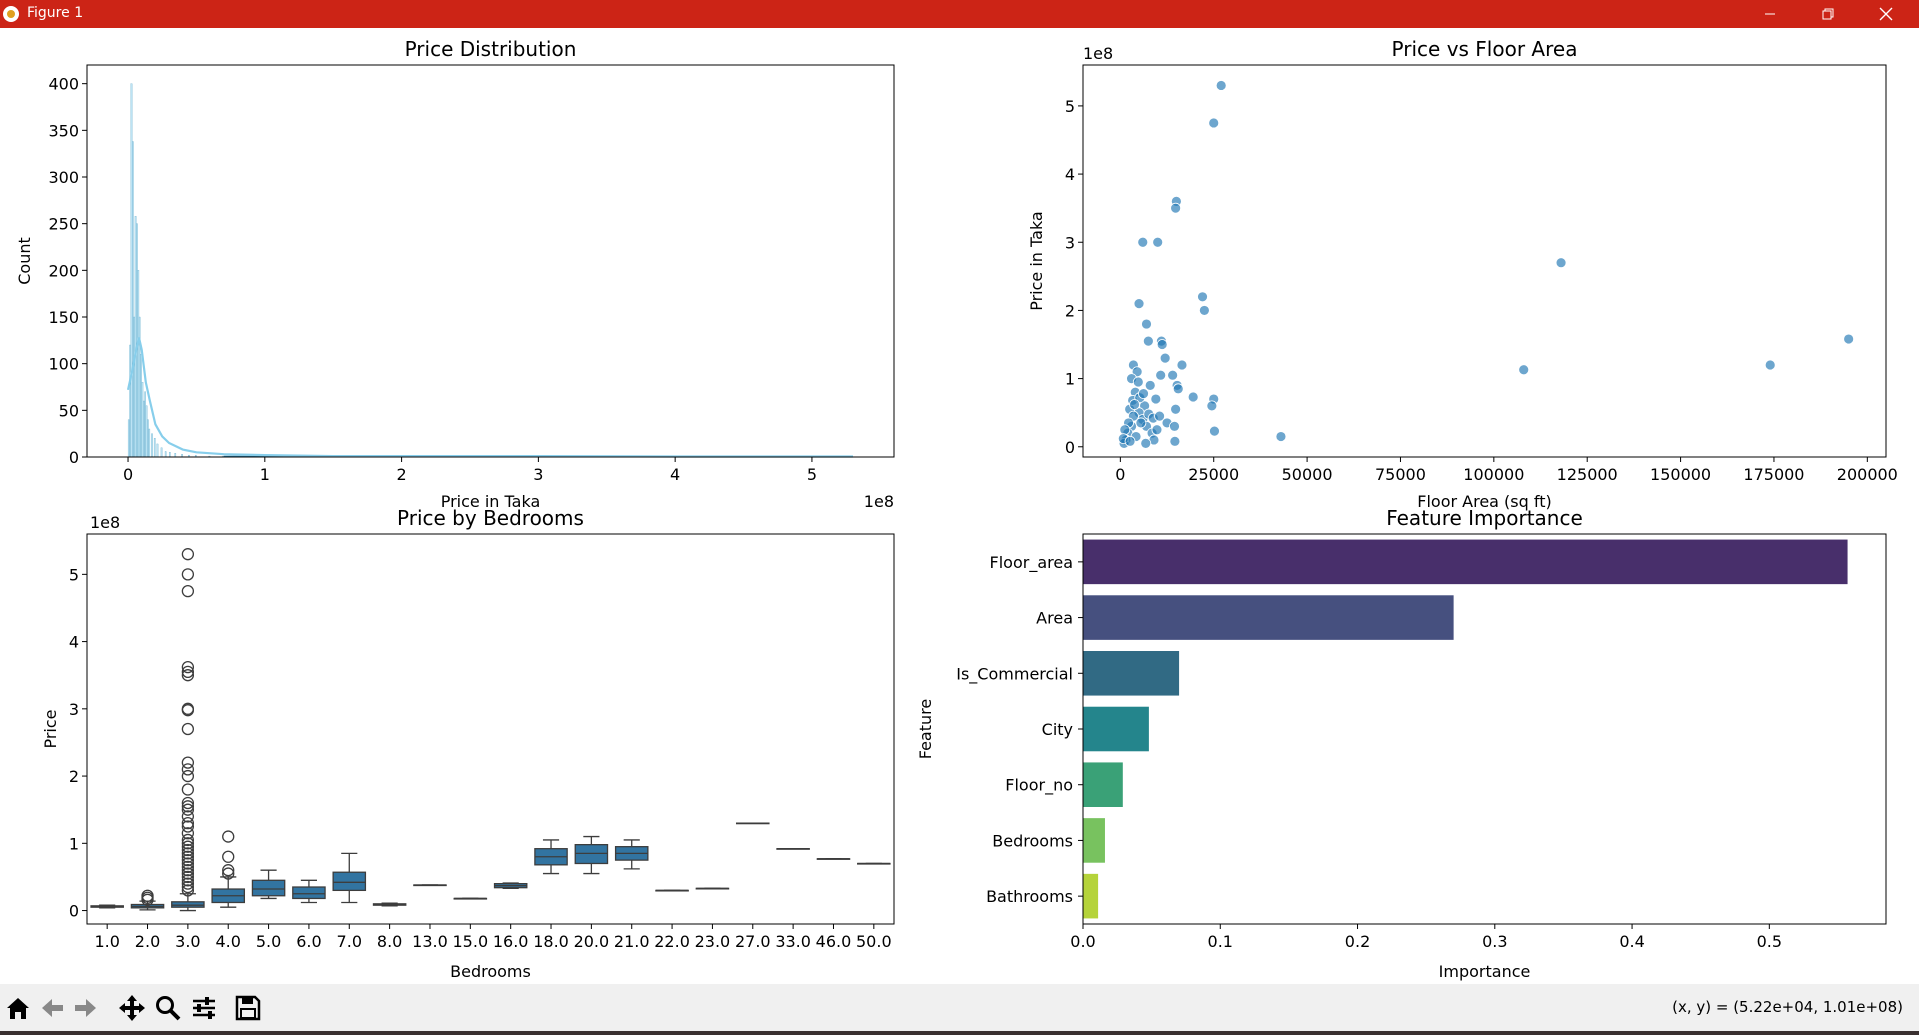 The width and height of the screenshot is (1919, 1035). What do you see at coordinates (1867, 474) in the screenshot?
I see `scatter-x-tick-label: 200000` at bounding box center [1867, 474].